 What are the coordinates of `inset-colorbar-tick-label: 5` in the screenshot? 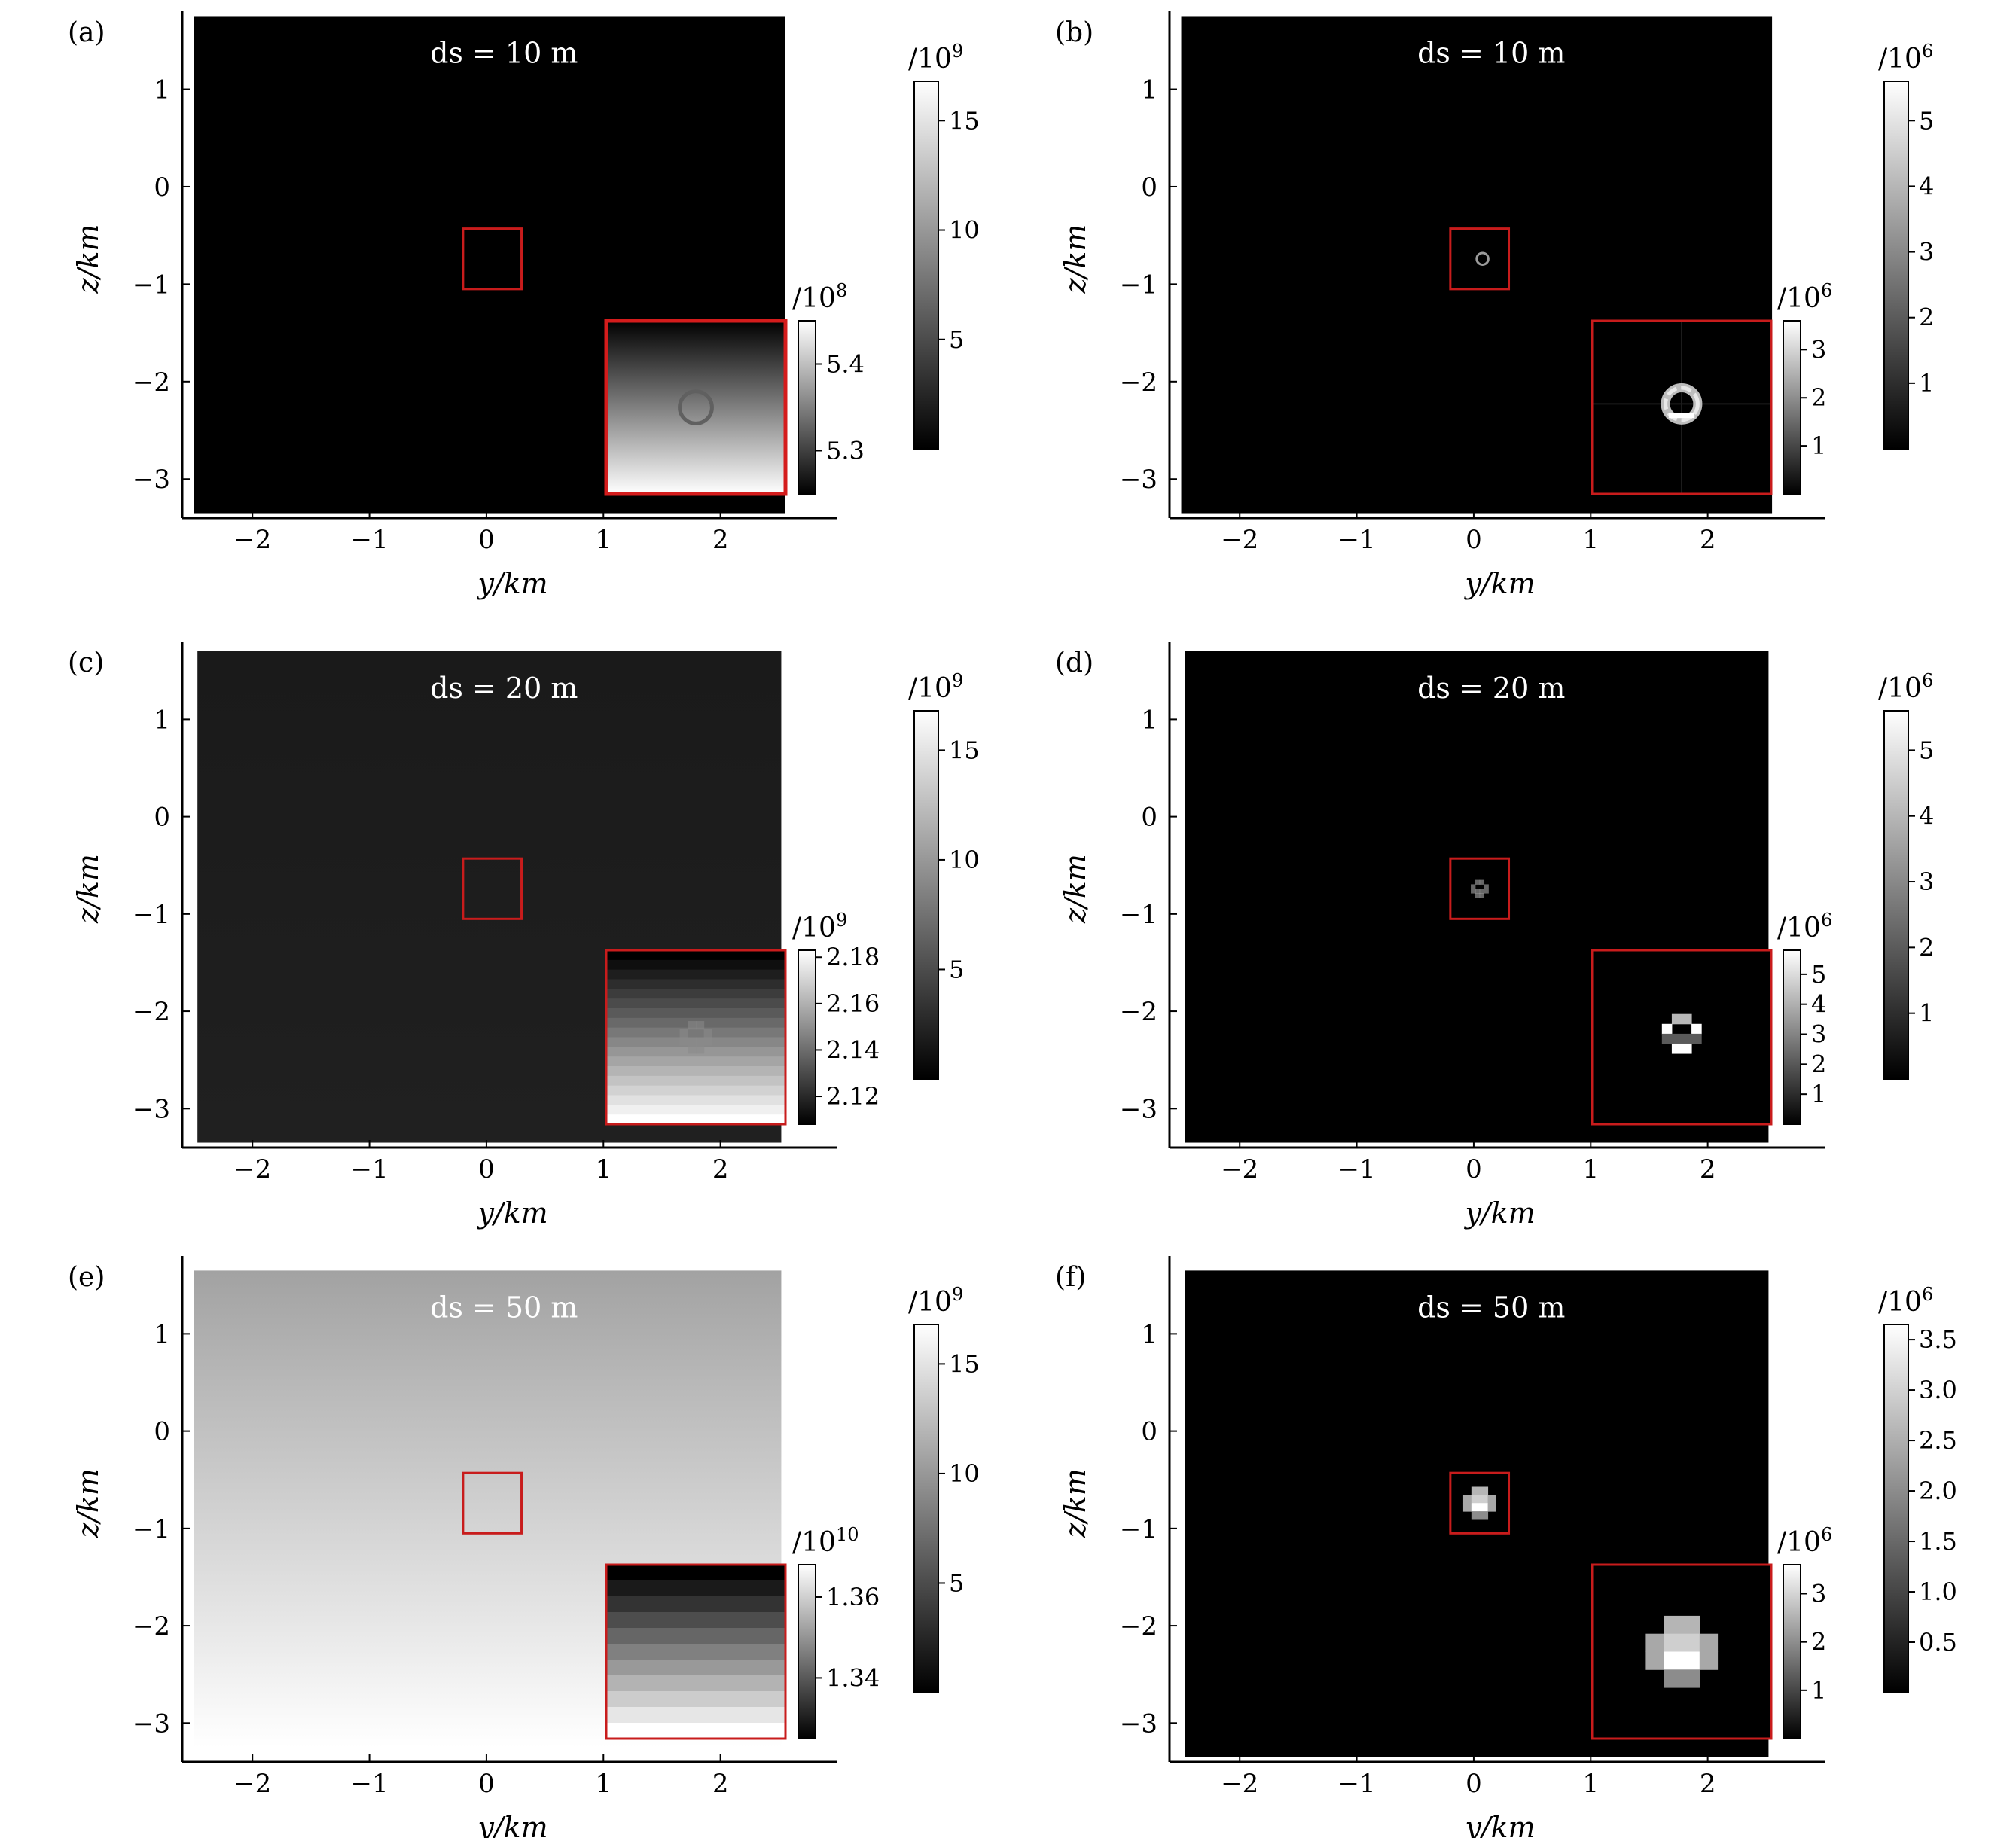 It's located at (1819, 974).